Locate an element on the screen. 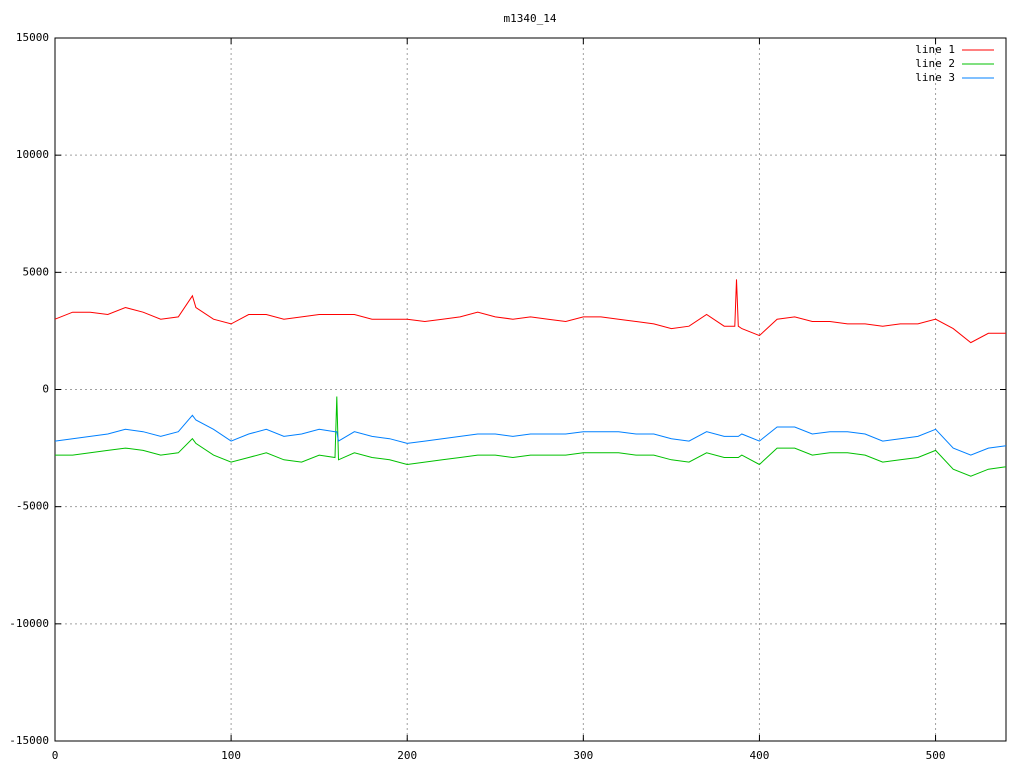  x-tick-label: 100 is located at coordinates (231, 755).